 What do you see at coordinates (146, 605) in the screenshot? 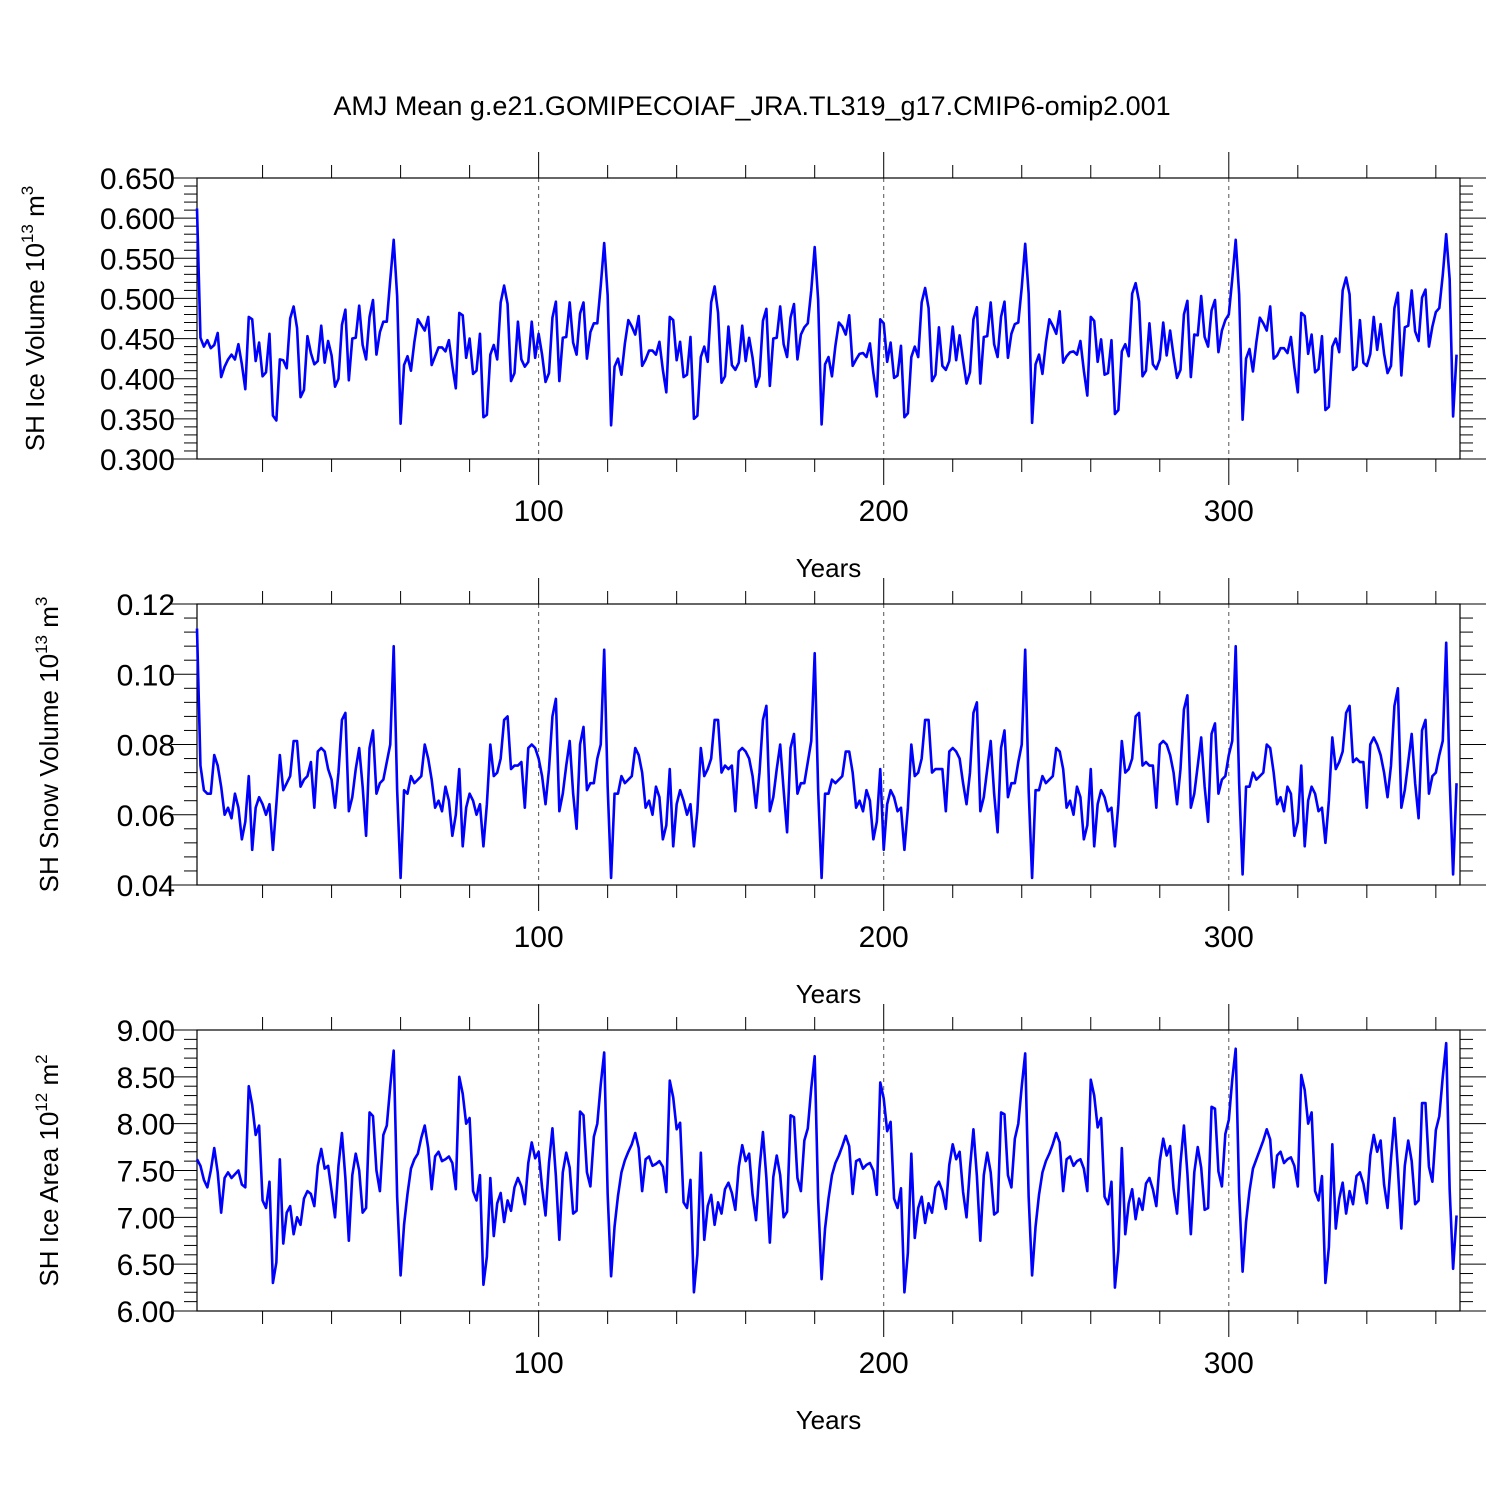
I see `y-tick-label: 0.12` at bounding box center [146, 605].